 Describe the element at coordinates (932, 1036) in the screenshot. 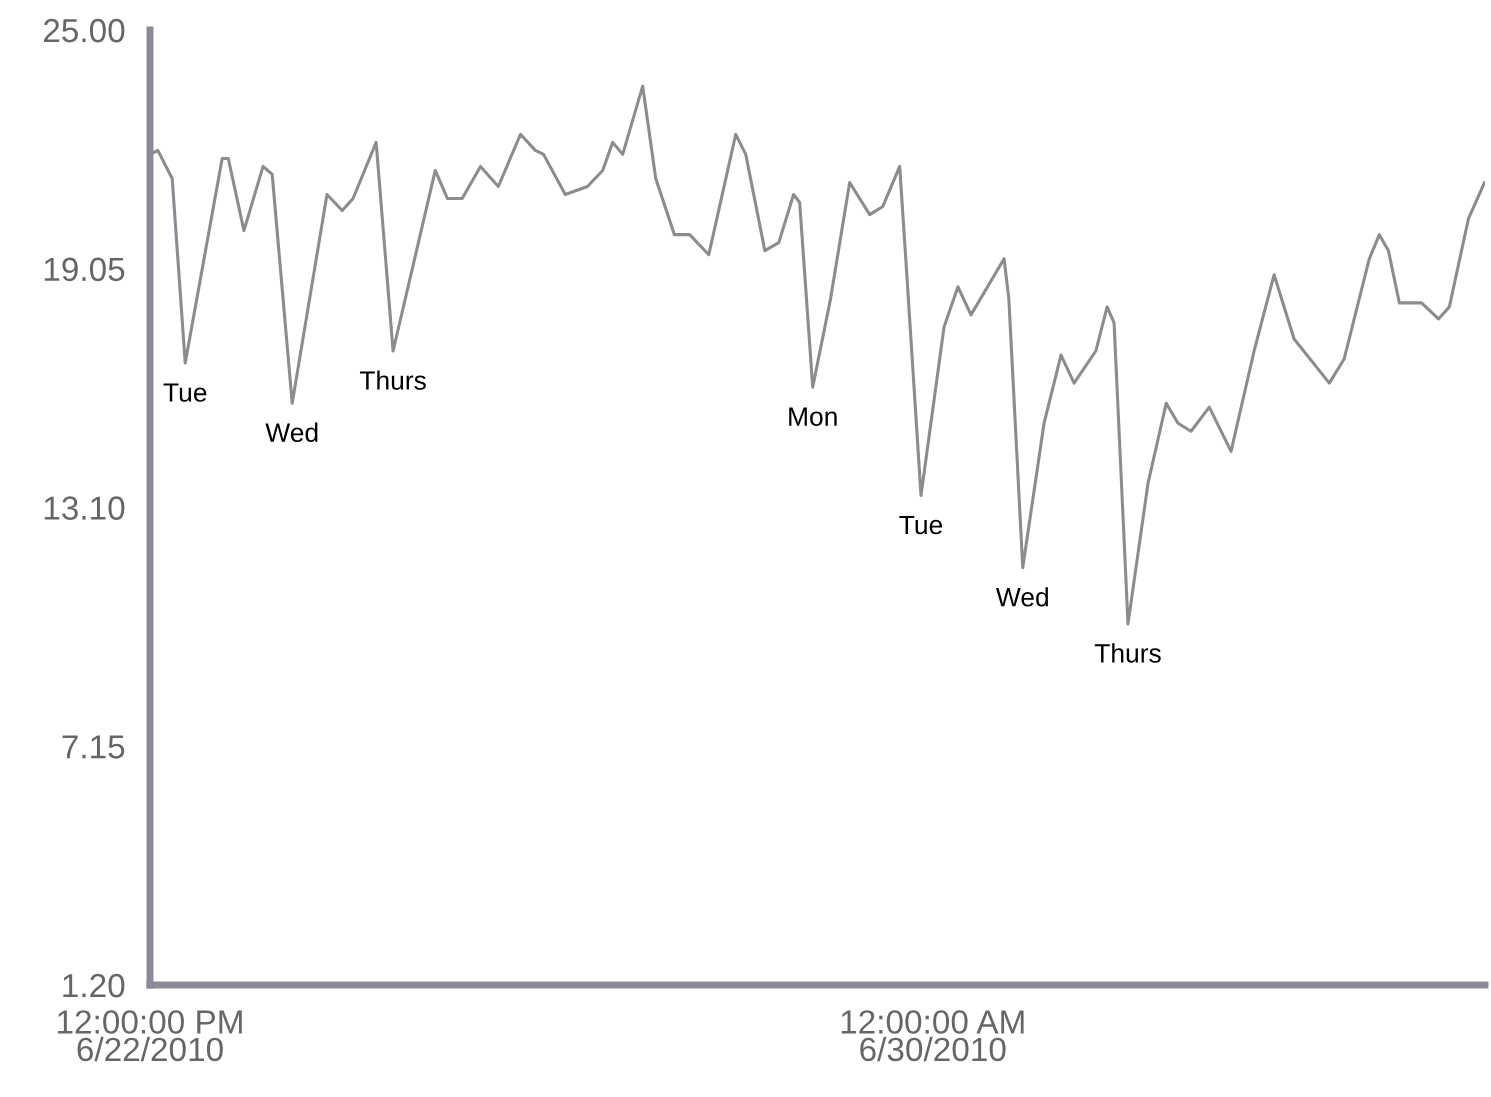

I see `x-tick-label: 12:00:00 AM 6/30/2010` at that location.